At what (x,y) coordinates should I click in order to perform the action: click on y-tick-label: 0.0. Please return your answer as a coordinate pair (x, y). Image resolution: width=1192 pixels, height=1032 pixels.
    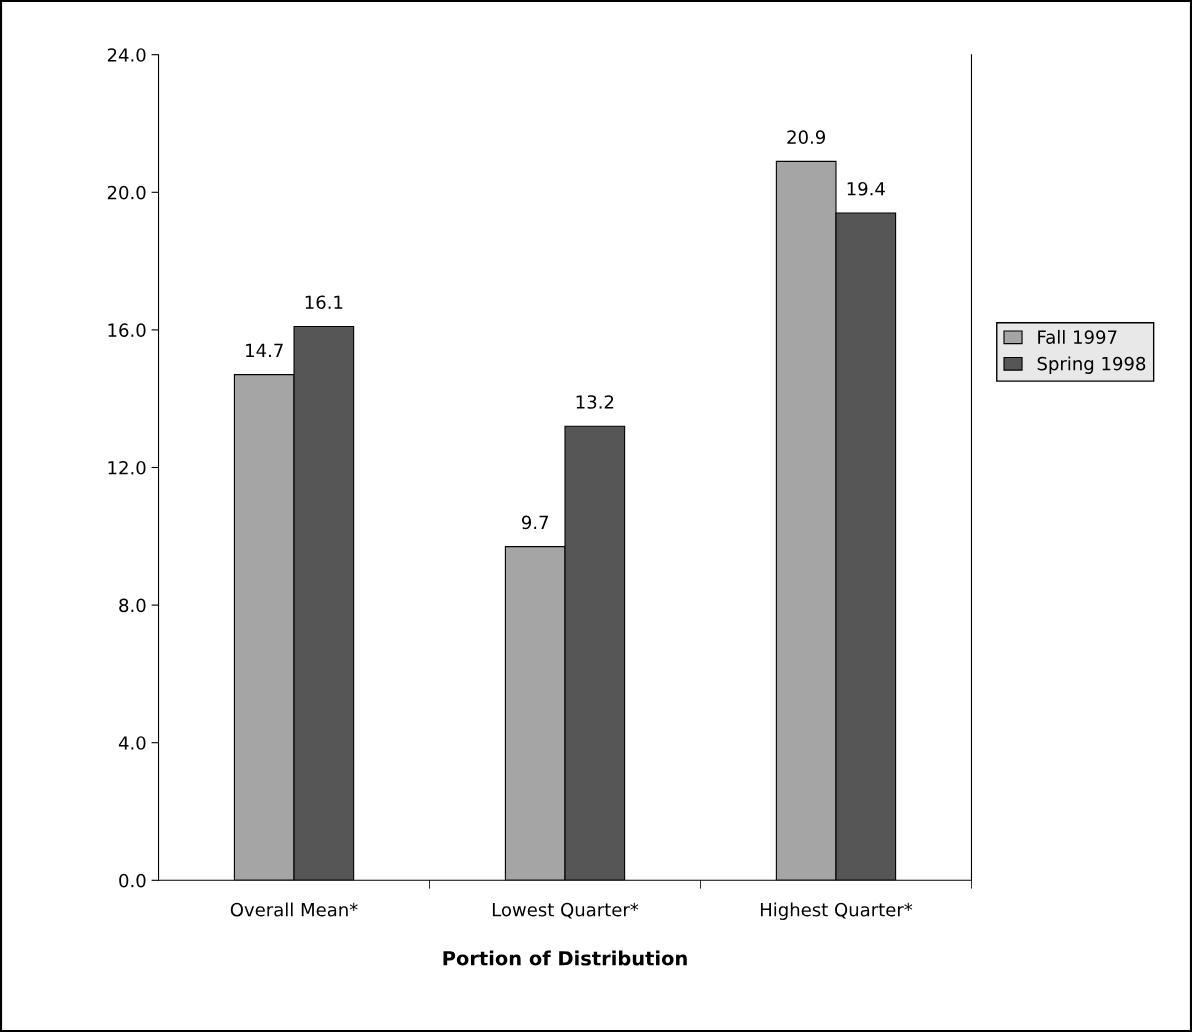
    Looking at the image, I should click on (132, 880).